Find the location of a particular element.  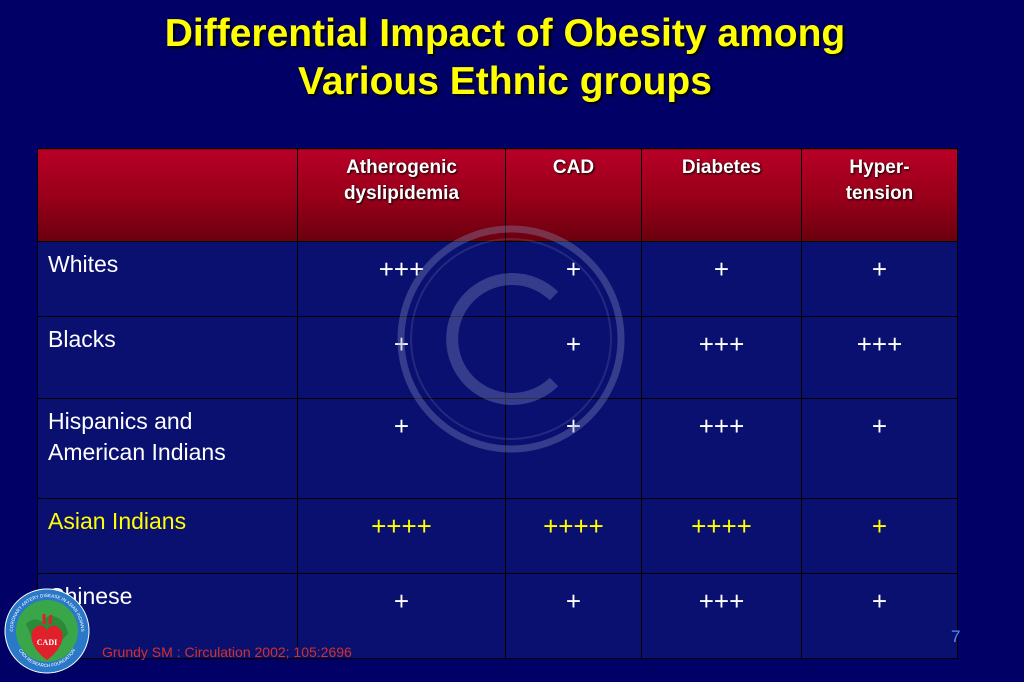

header-label: Diabetes is located at coordinates (721, 167).